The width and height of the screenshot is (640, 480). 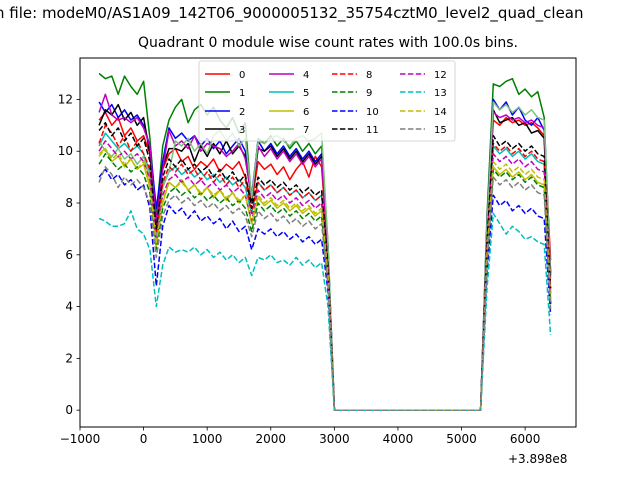 I want to click on legend-label-10: 10, so click(x=372, y=112).